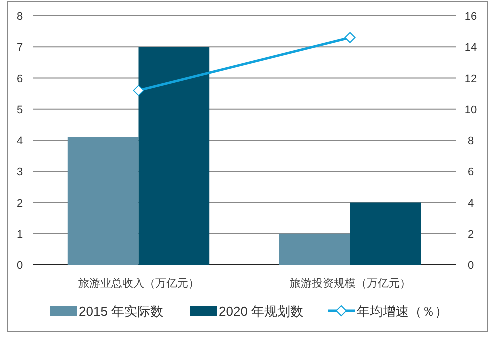 Image resolution: width=491 pixels, height=337 pixels. What do you see at coordinates (471, 234) in the screenshot?
I see `y2-tick-label: 2` at bounding box center [471, 234].